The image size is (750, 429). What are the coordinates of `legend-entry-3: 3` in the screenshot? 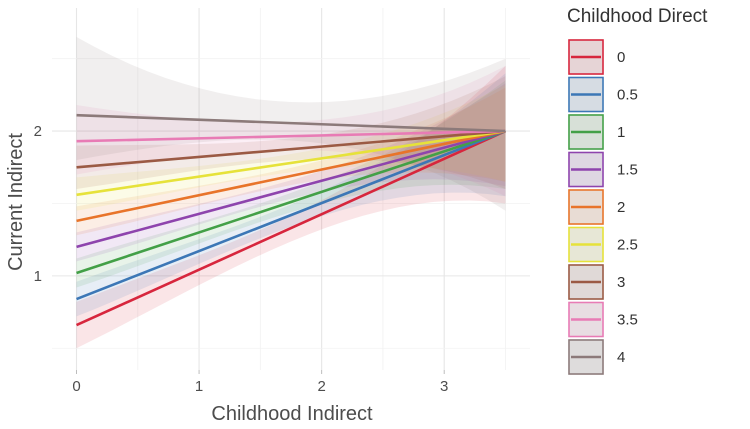 It's located at (596, 282).